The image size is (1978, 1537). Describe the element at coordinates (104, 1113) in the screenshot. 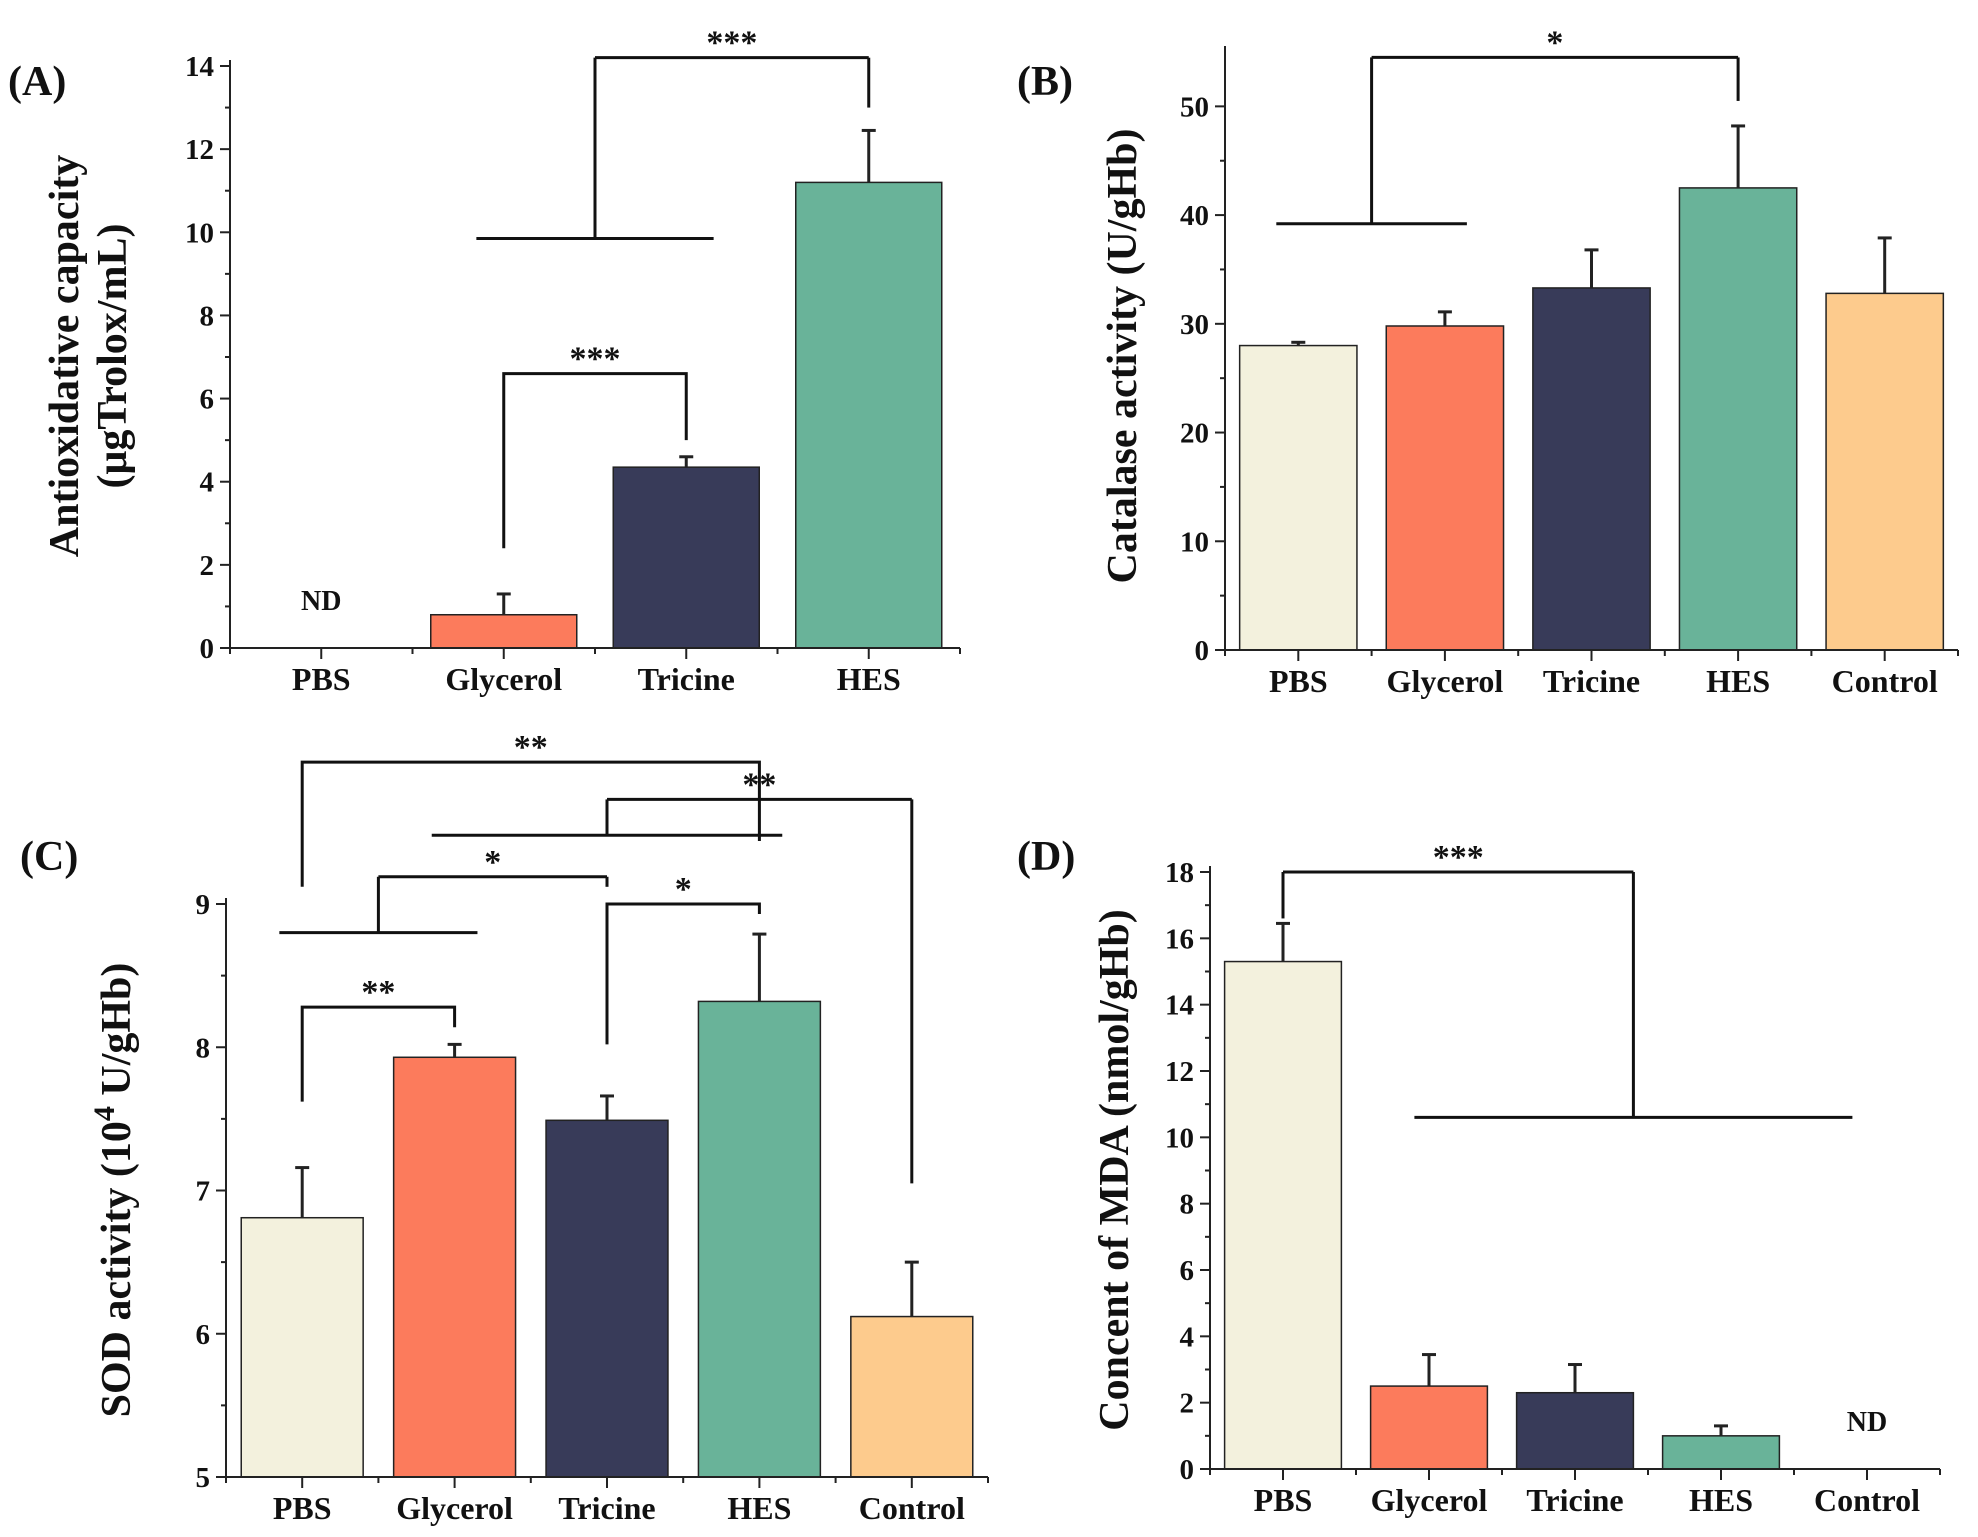

I see `y-axis-title-exponent: 4` at that location.